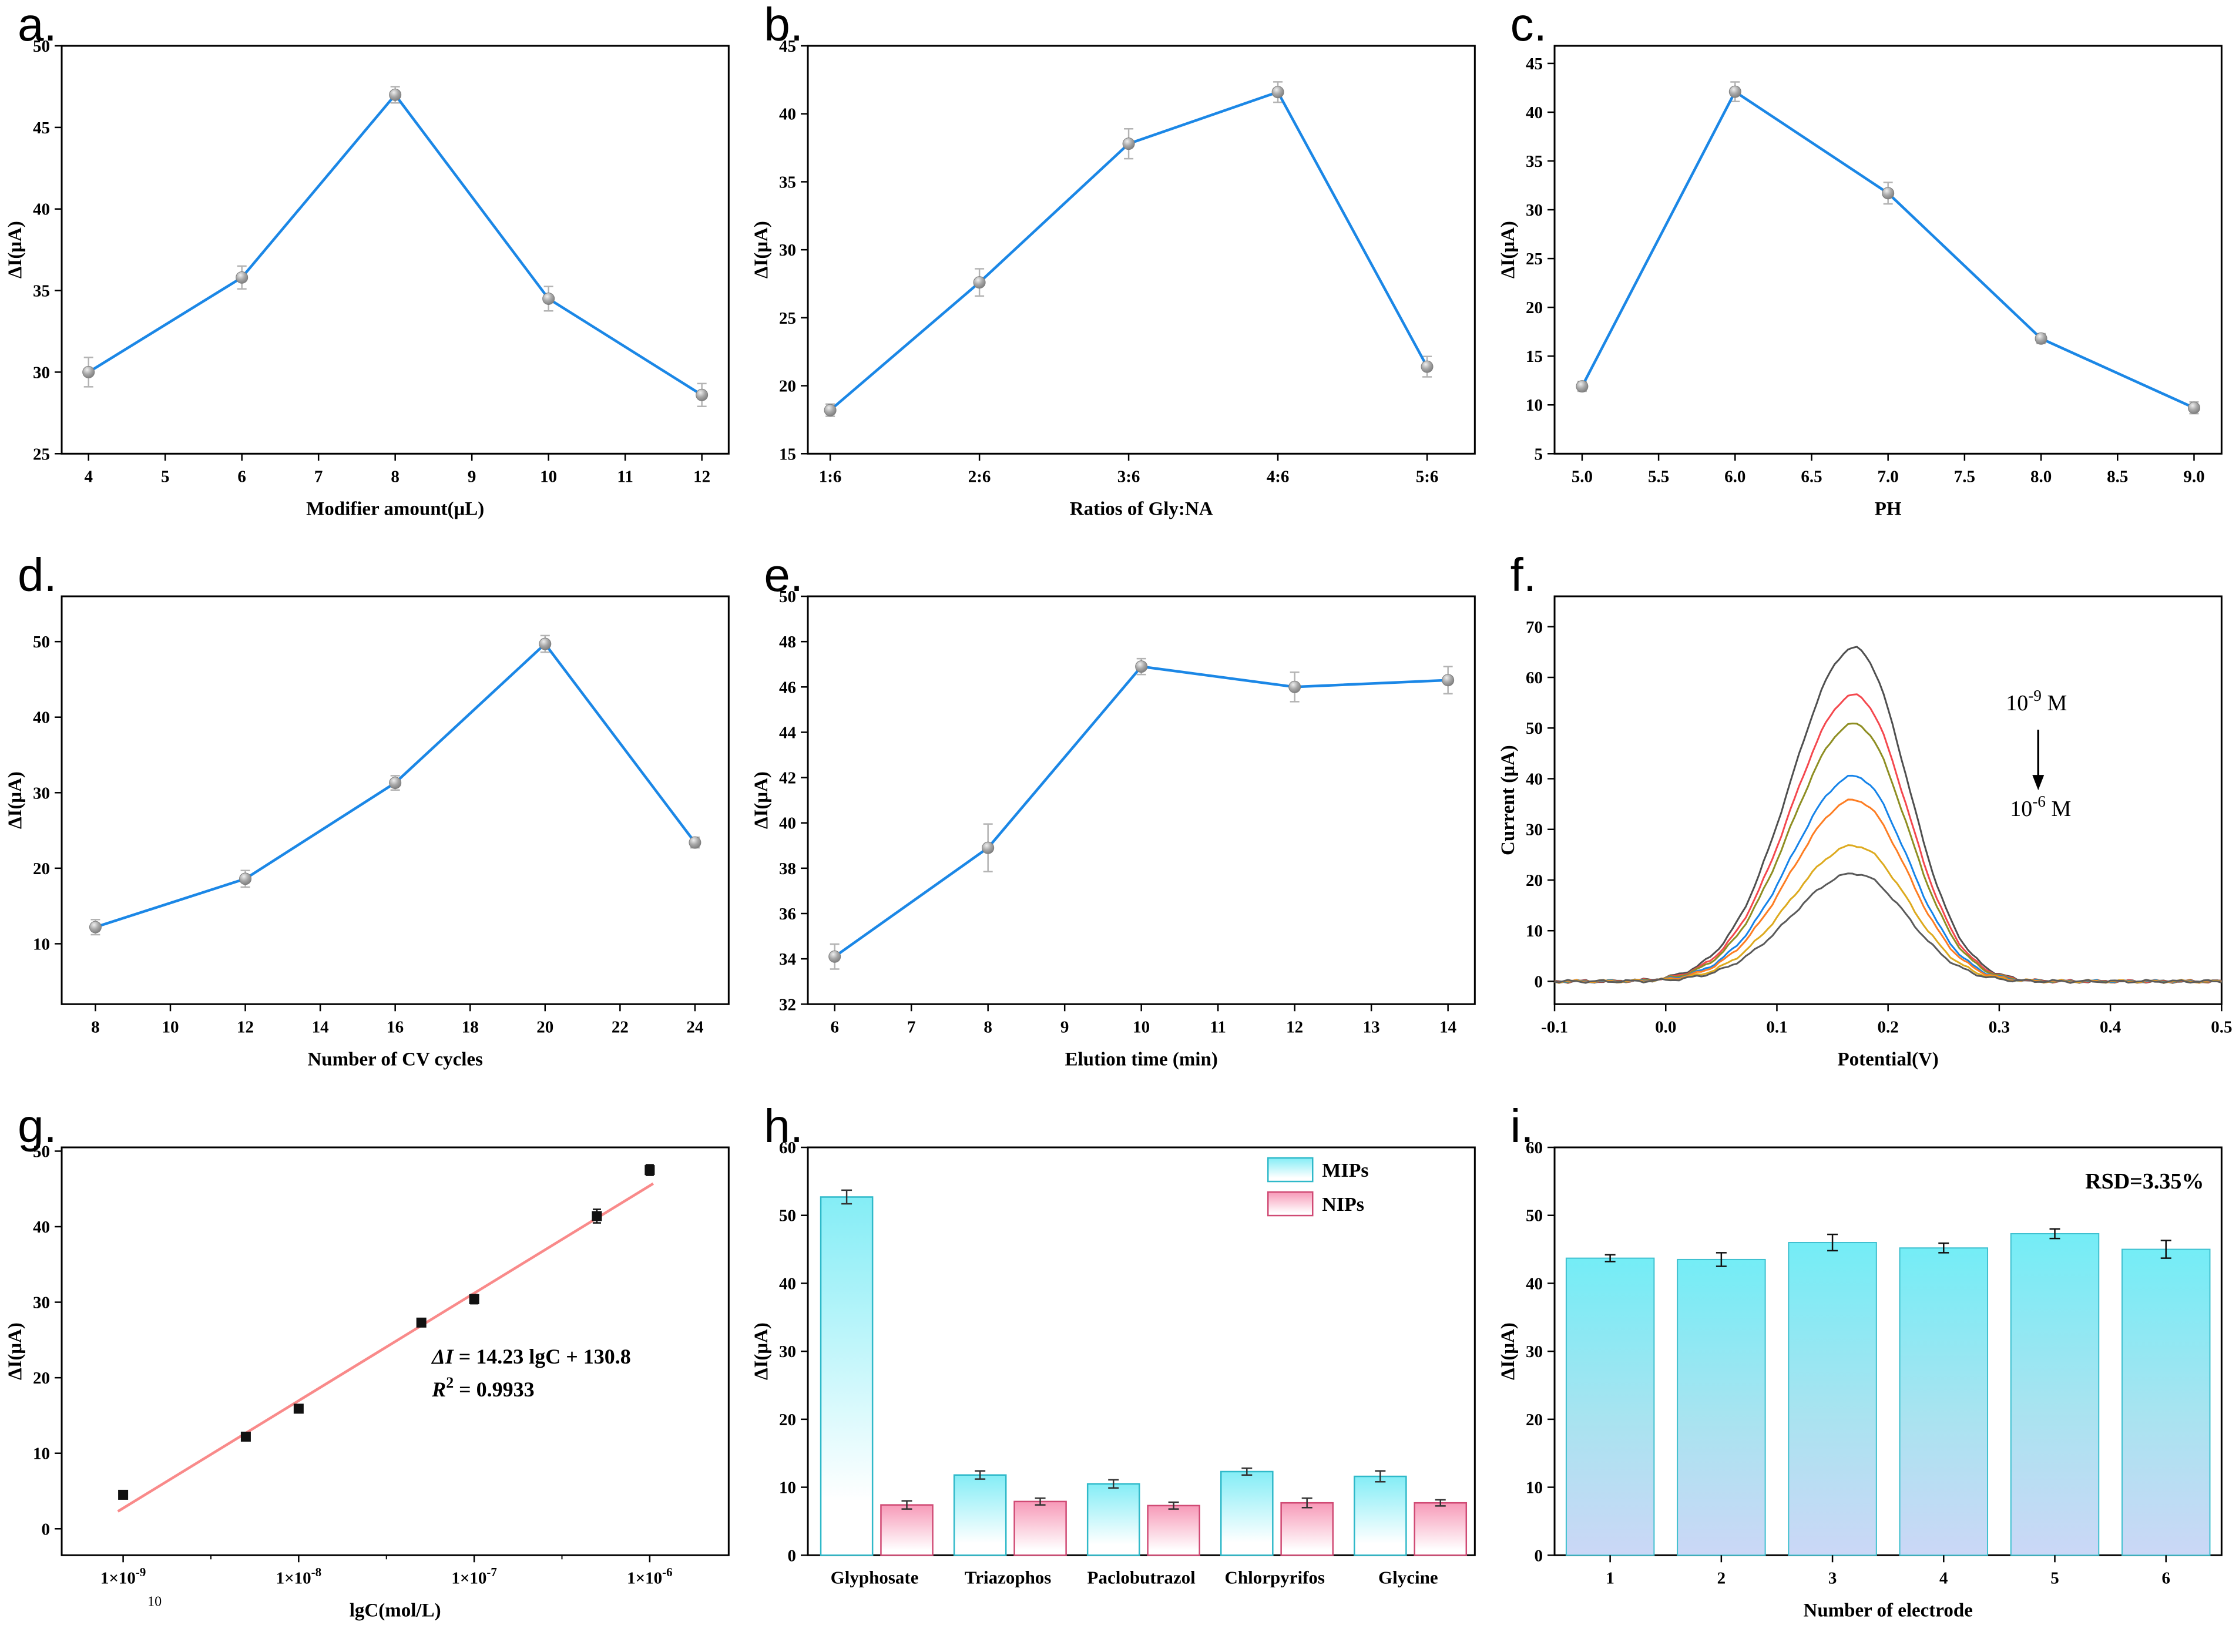 The width and height of the screenshot is (2239, 1652). Describe the element at coordinates (1555, 1027) in the screenshot. I see `x-tick-label: -0.1` at that location.